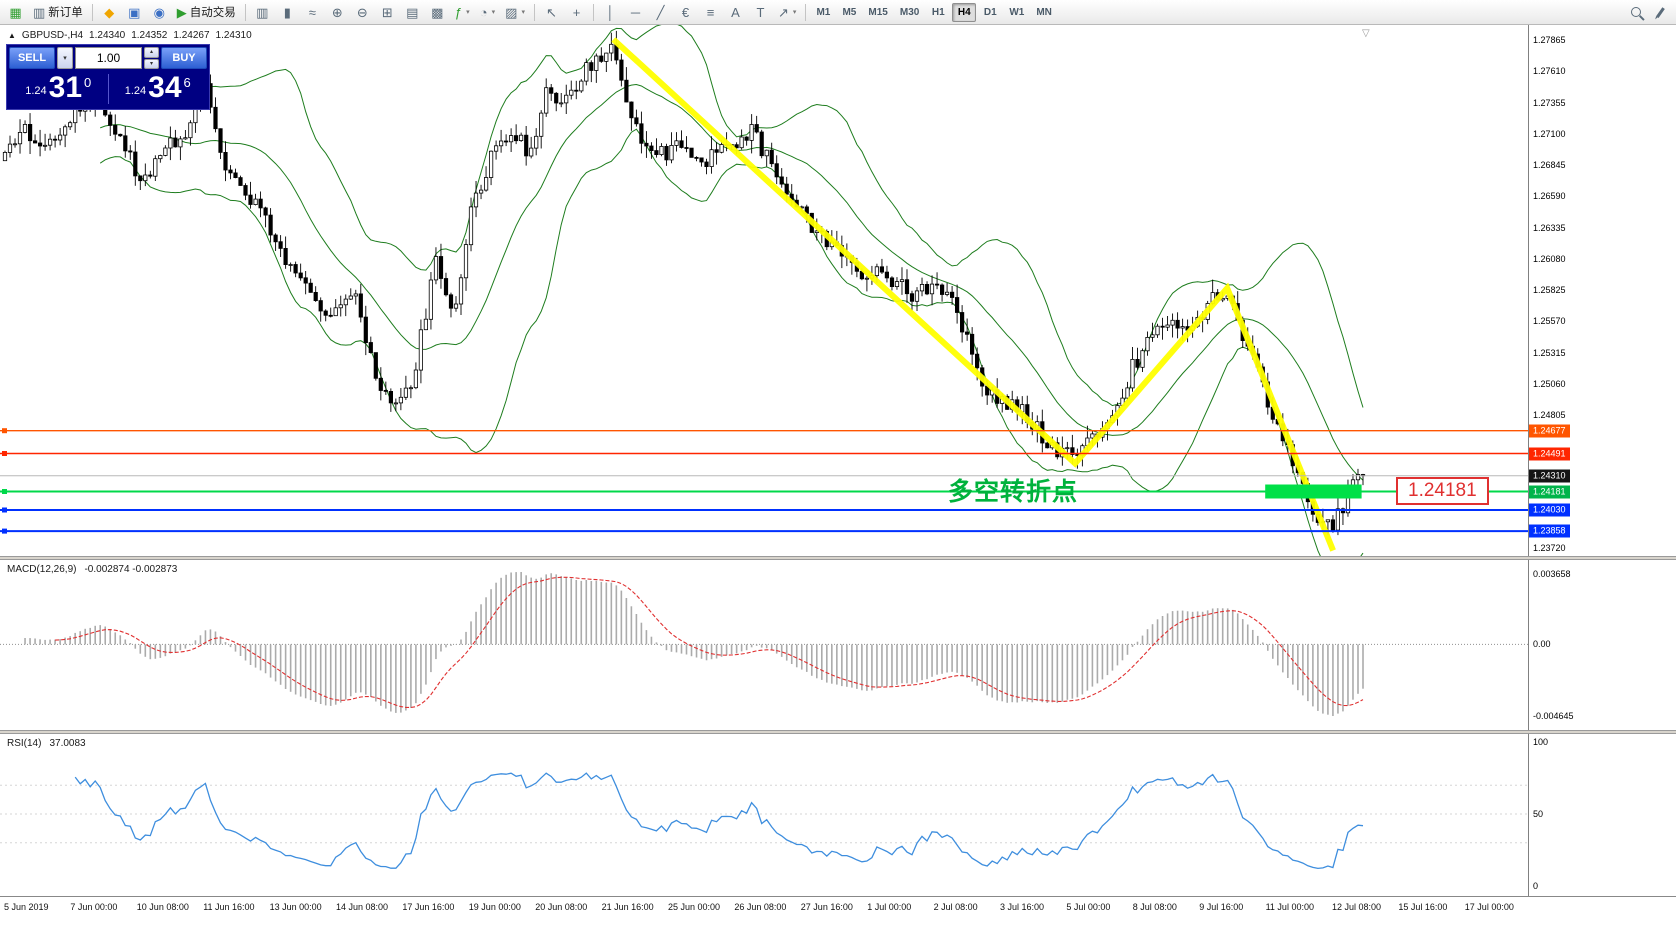  I want to click on indicators-button-glyph: ƒ, so click(458, 12).